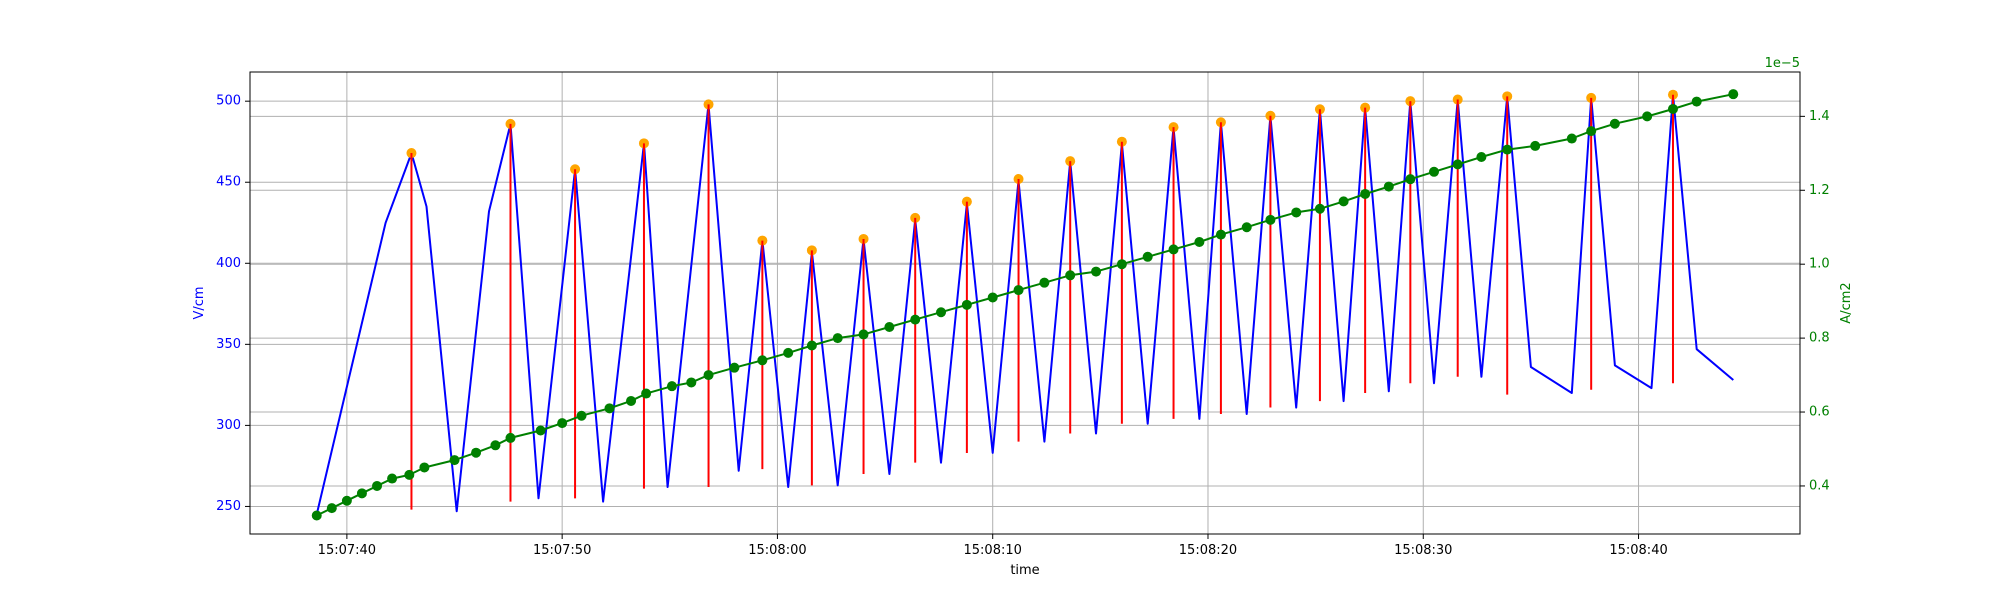  What do you see at coordinates (1208, 550) in the screenshot?
I see `x-tick-label: 15:08:20` at bounding box center [1208, 550].